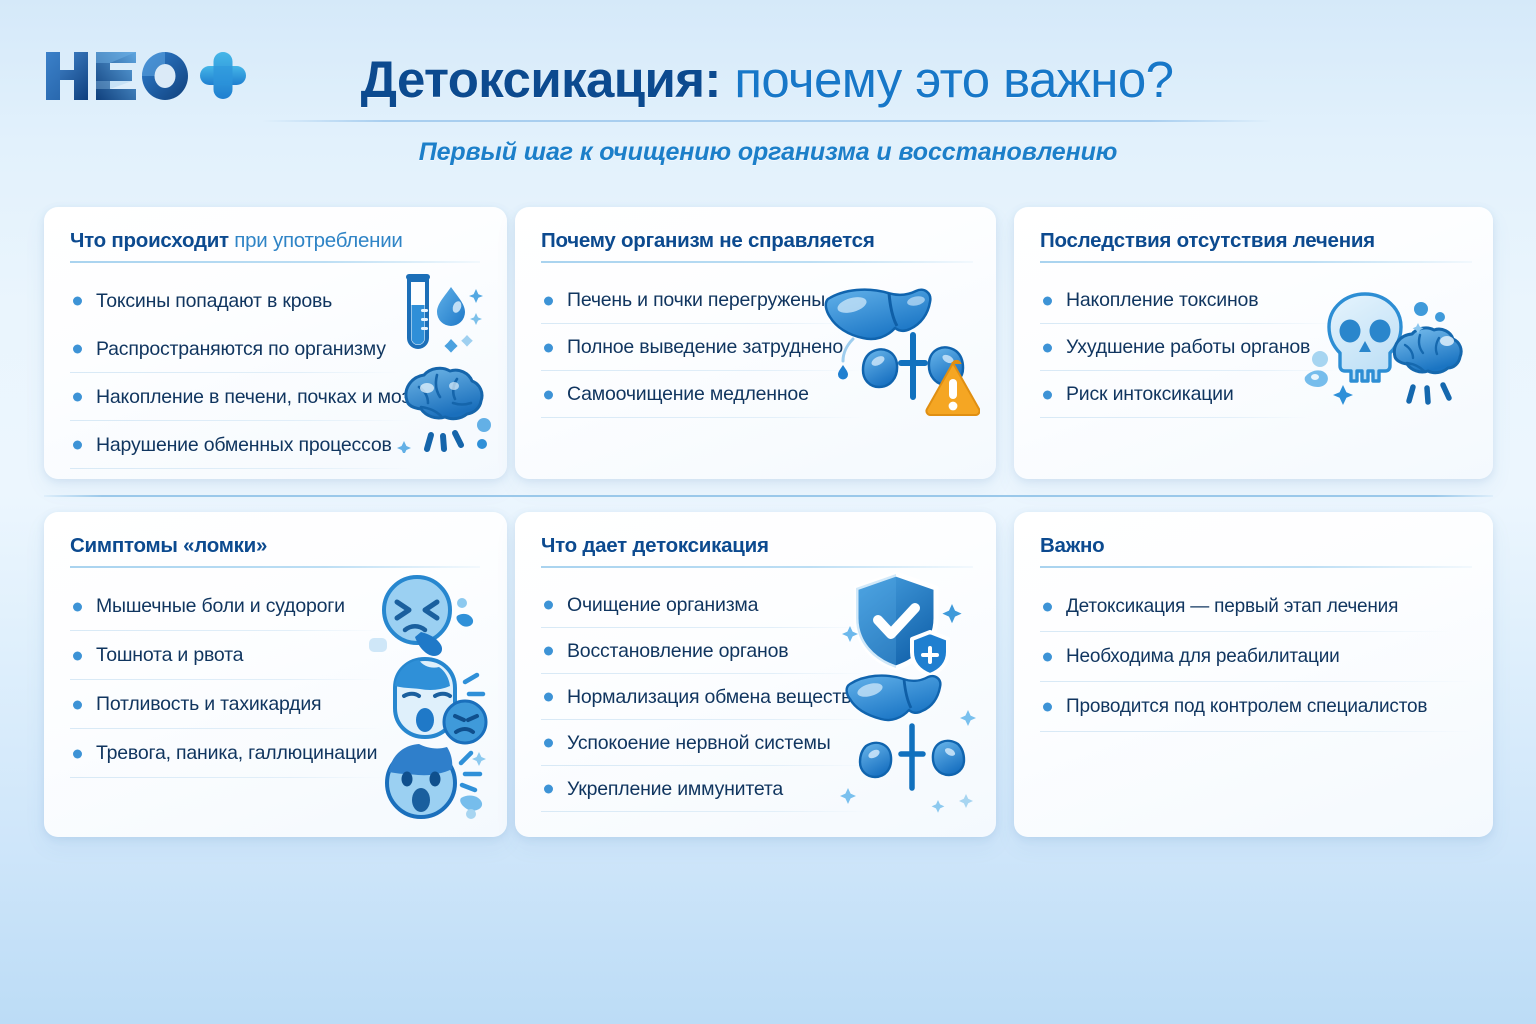 Image resolution: width=1536 pixels, height=1024 pixels. I want to click on list-item-text: Необходима для реабилитации, so click(1203, 656).